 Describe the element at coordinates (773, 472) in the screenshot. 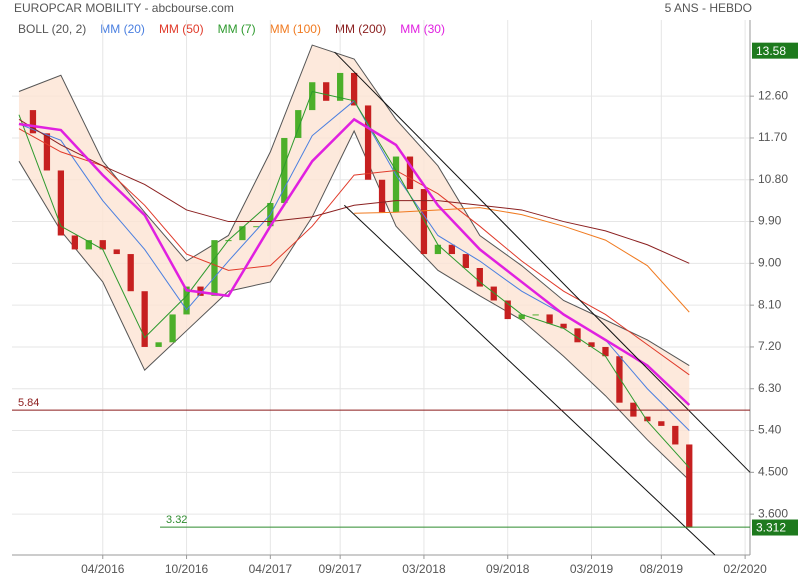

I see `y-tick-label: 4.500` at that location.